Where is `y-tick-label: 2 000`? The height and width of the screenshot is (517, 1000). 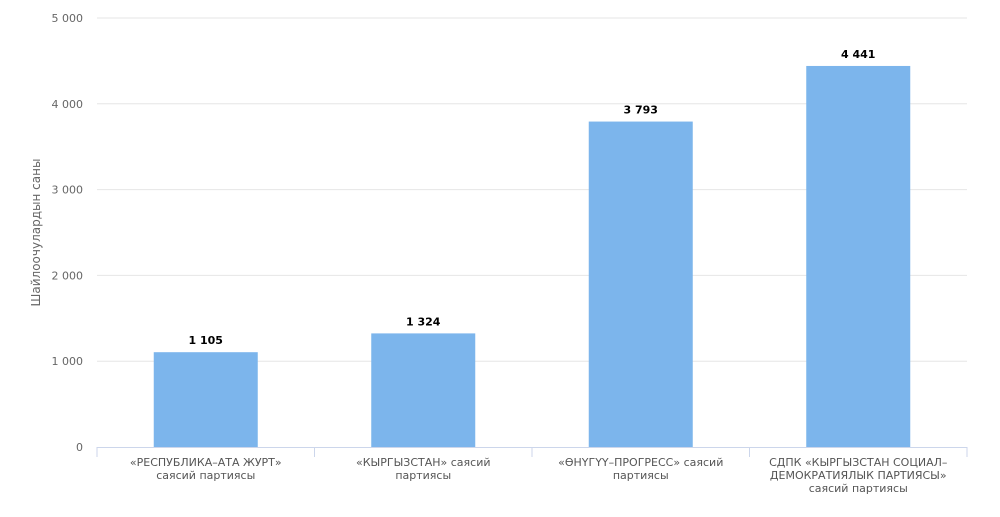 y-tick-label: 2 000 is located at coordinates (68, 275).